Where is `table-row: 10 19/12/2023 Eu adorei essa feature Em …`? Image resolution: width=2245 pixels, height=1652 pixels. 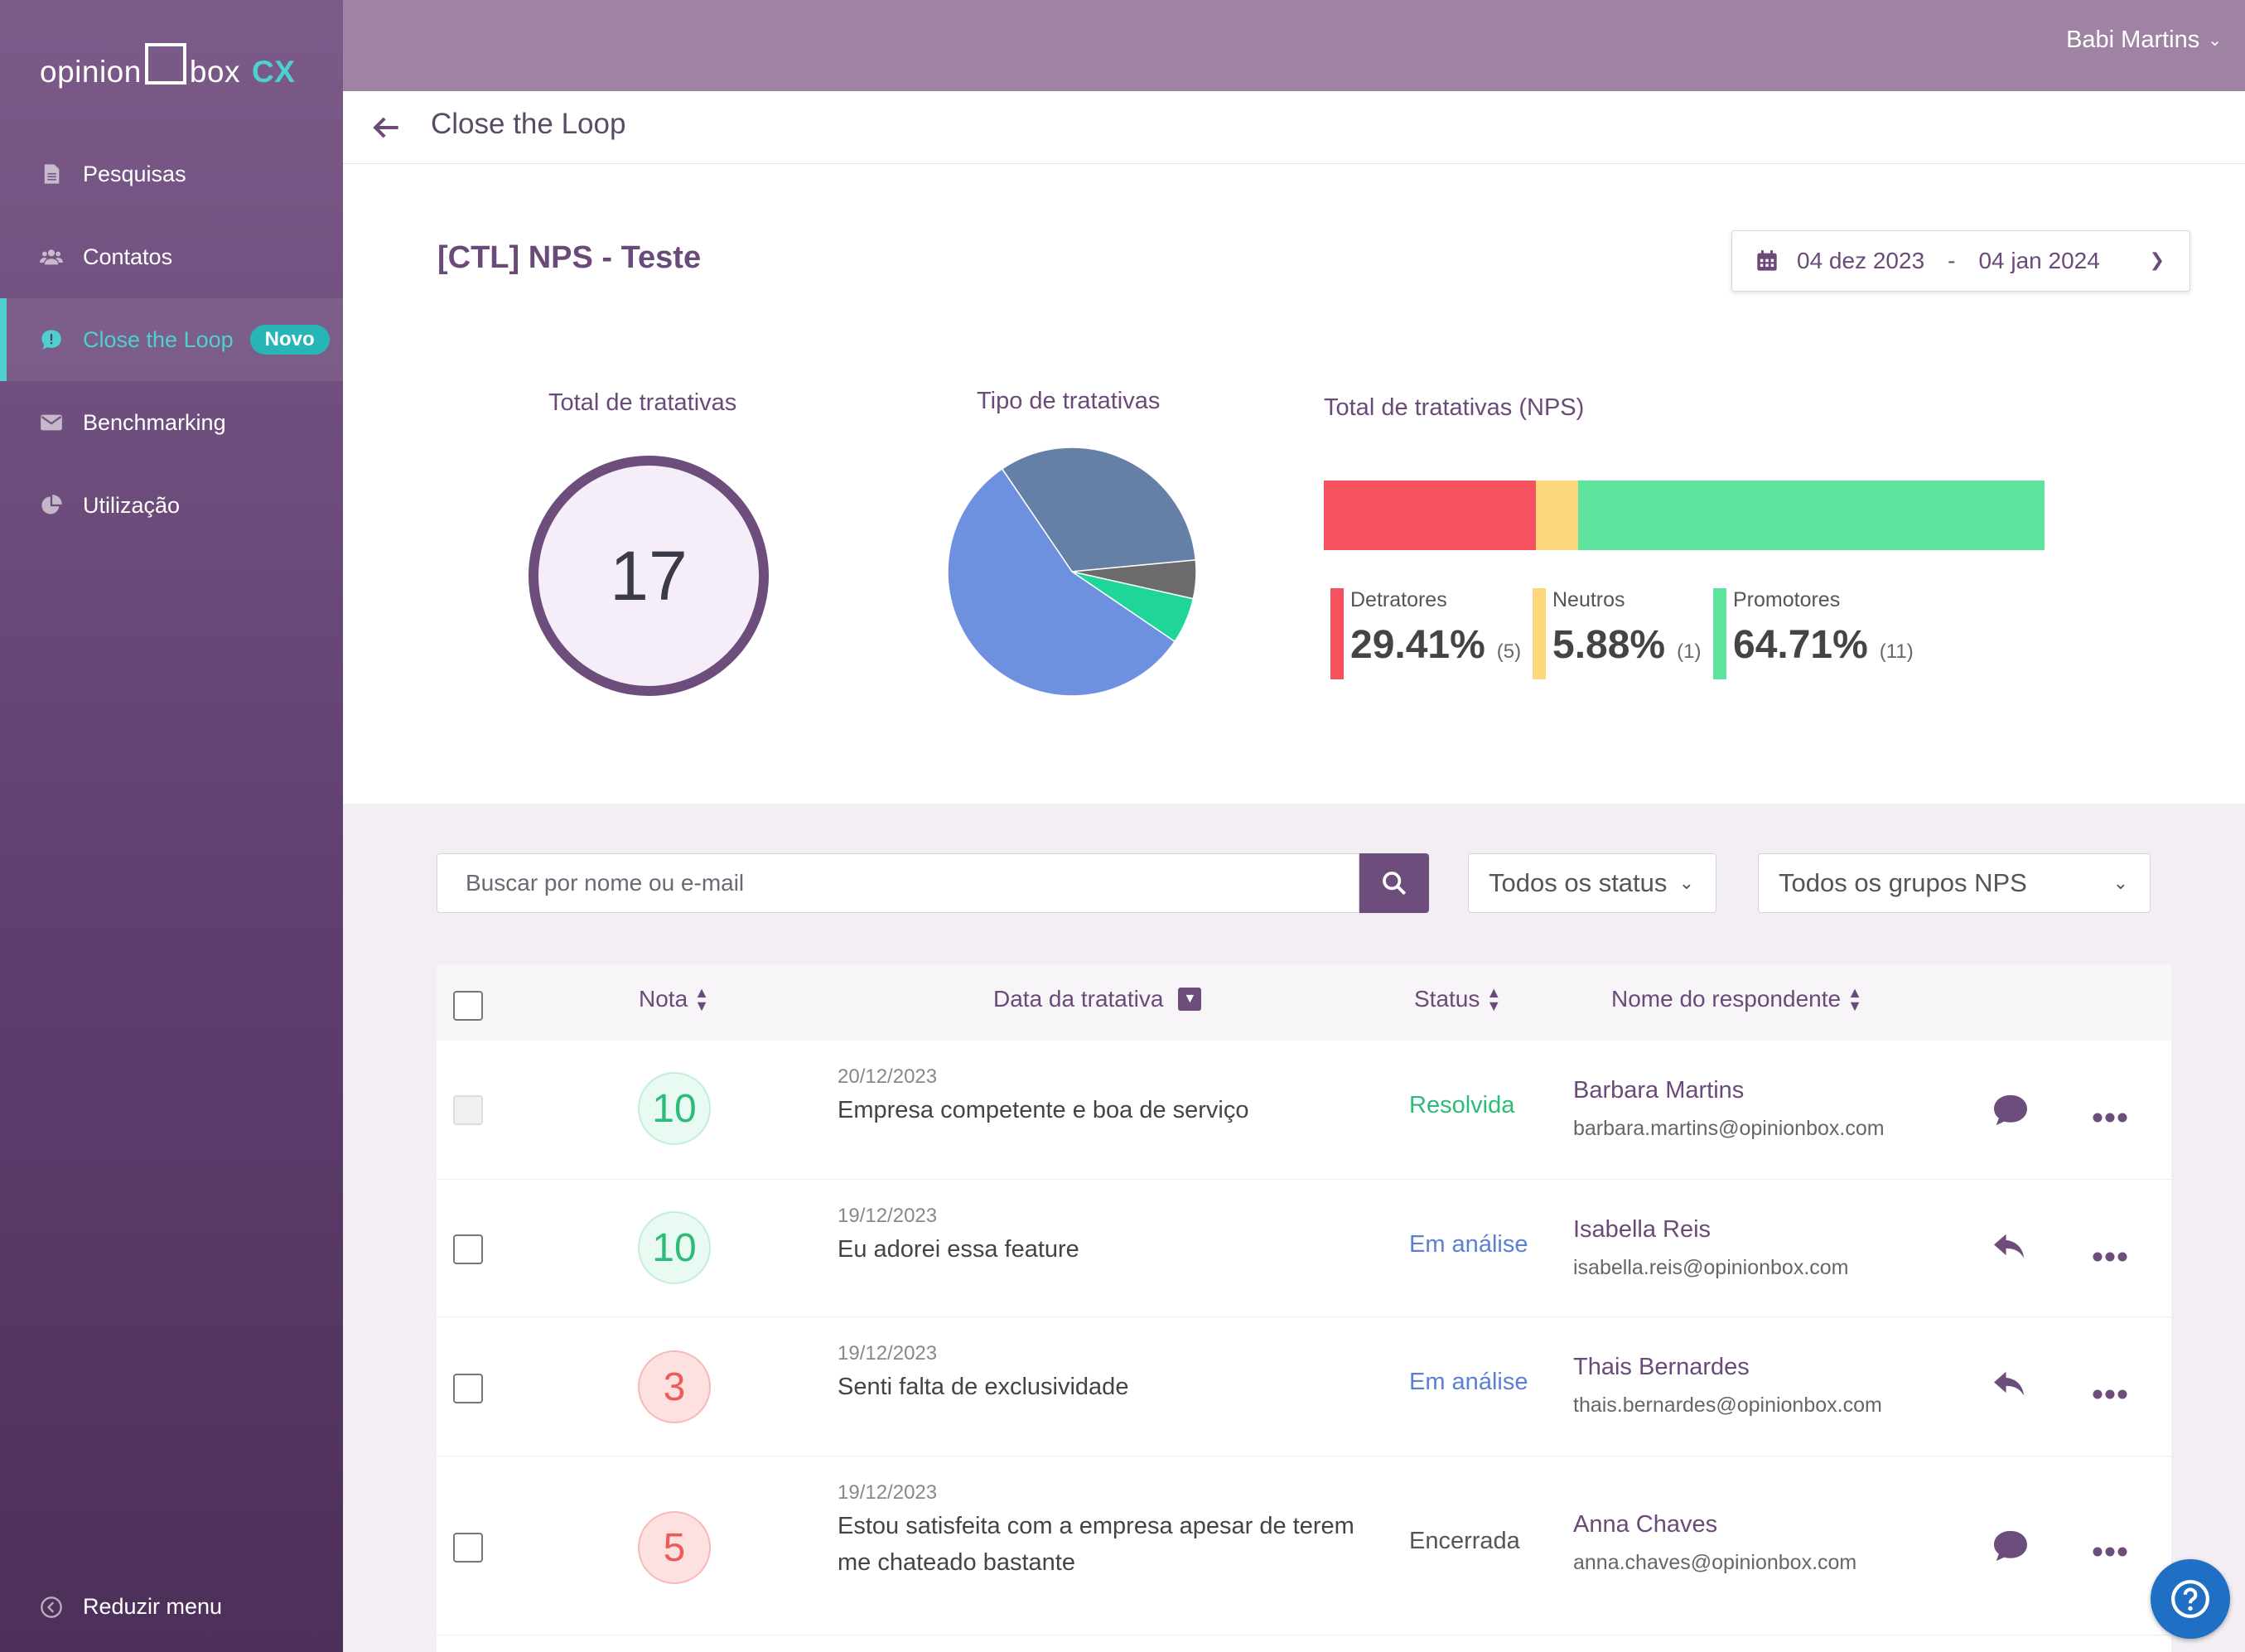
table-row: 10 19/12/2023 Eu adorei essa feature Em … is located at coordinates (1304, 1248).